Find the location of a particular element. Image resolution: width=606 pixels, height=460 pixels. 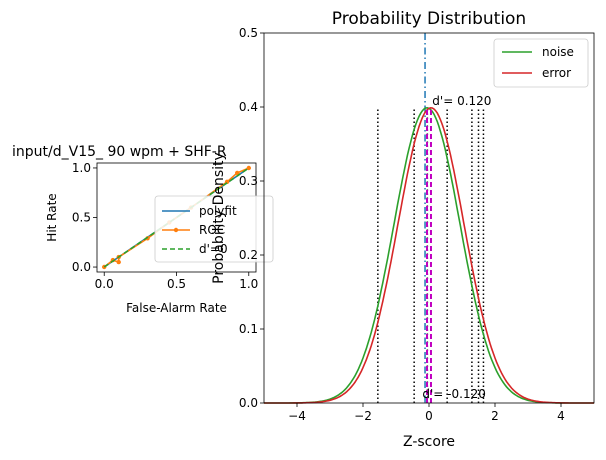

roc-title: input/d_V15_ 90 wpm + SHF-R is located at coordinates (119, 152).